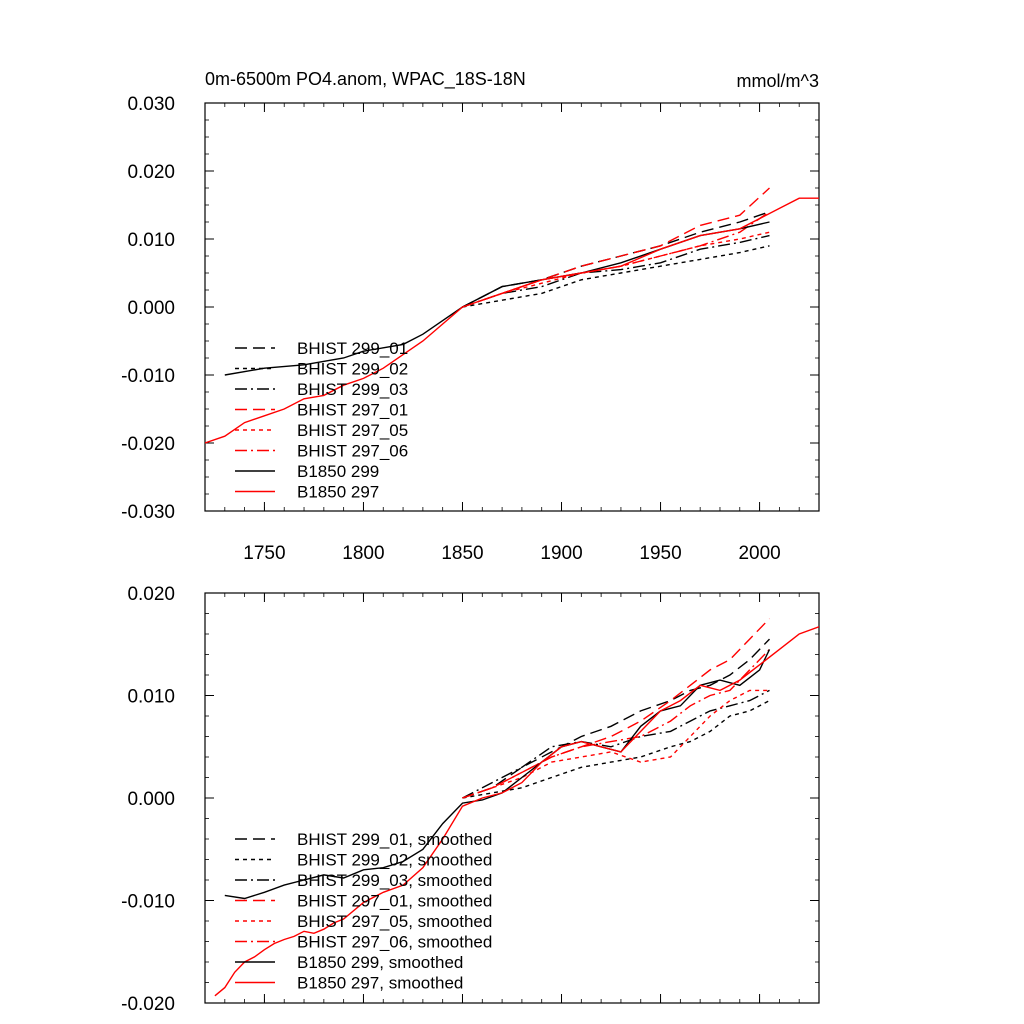  I want to click on legend-label: BHIST 297_06, so click(352, 451).